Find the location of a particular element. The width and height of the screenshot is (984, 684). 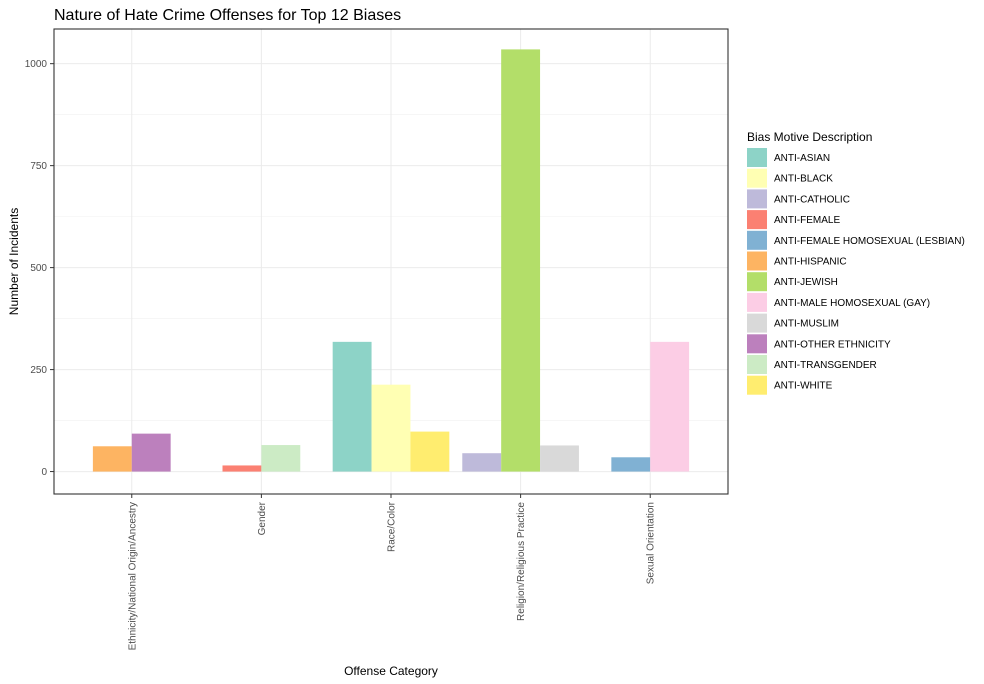

legend-label: ANTI-WHITE is located at coordinates (803, 386).